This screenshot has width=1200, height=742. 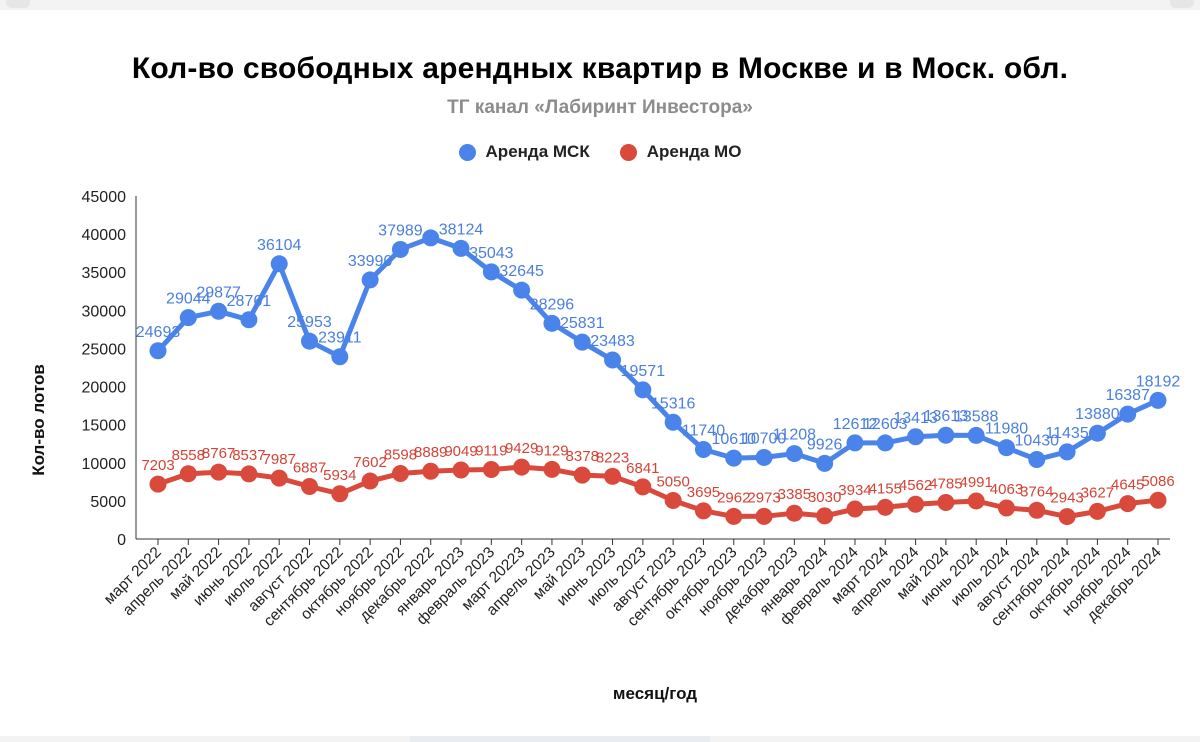 What do you see at coordinates (430, 452) in the screenshot?
I see `data-label-mo: 8889` at bounding box center [430, 452].